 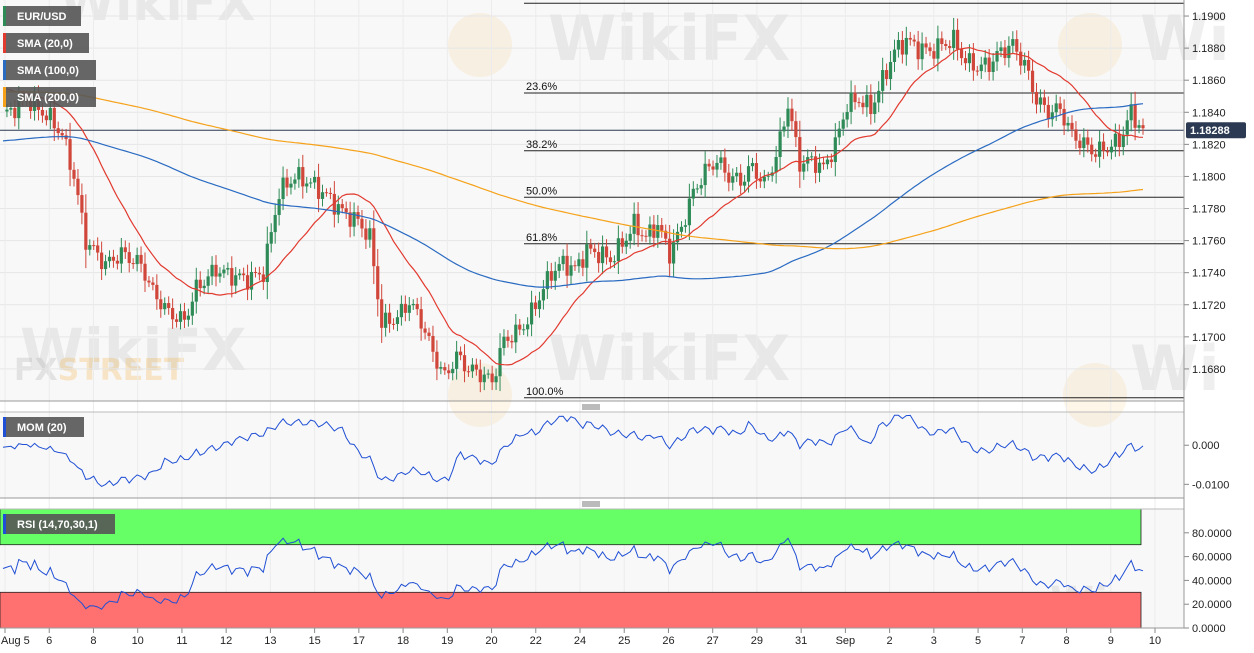 I want to click on x-tick-label: 8, so click(x=93, y=641).